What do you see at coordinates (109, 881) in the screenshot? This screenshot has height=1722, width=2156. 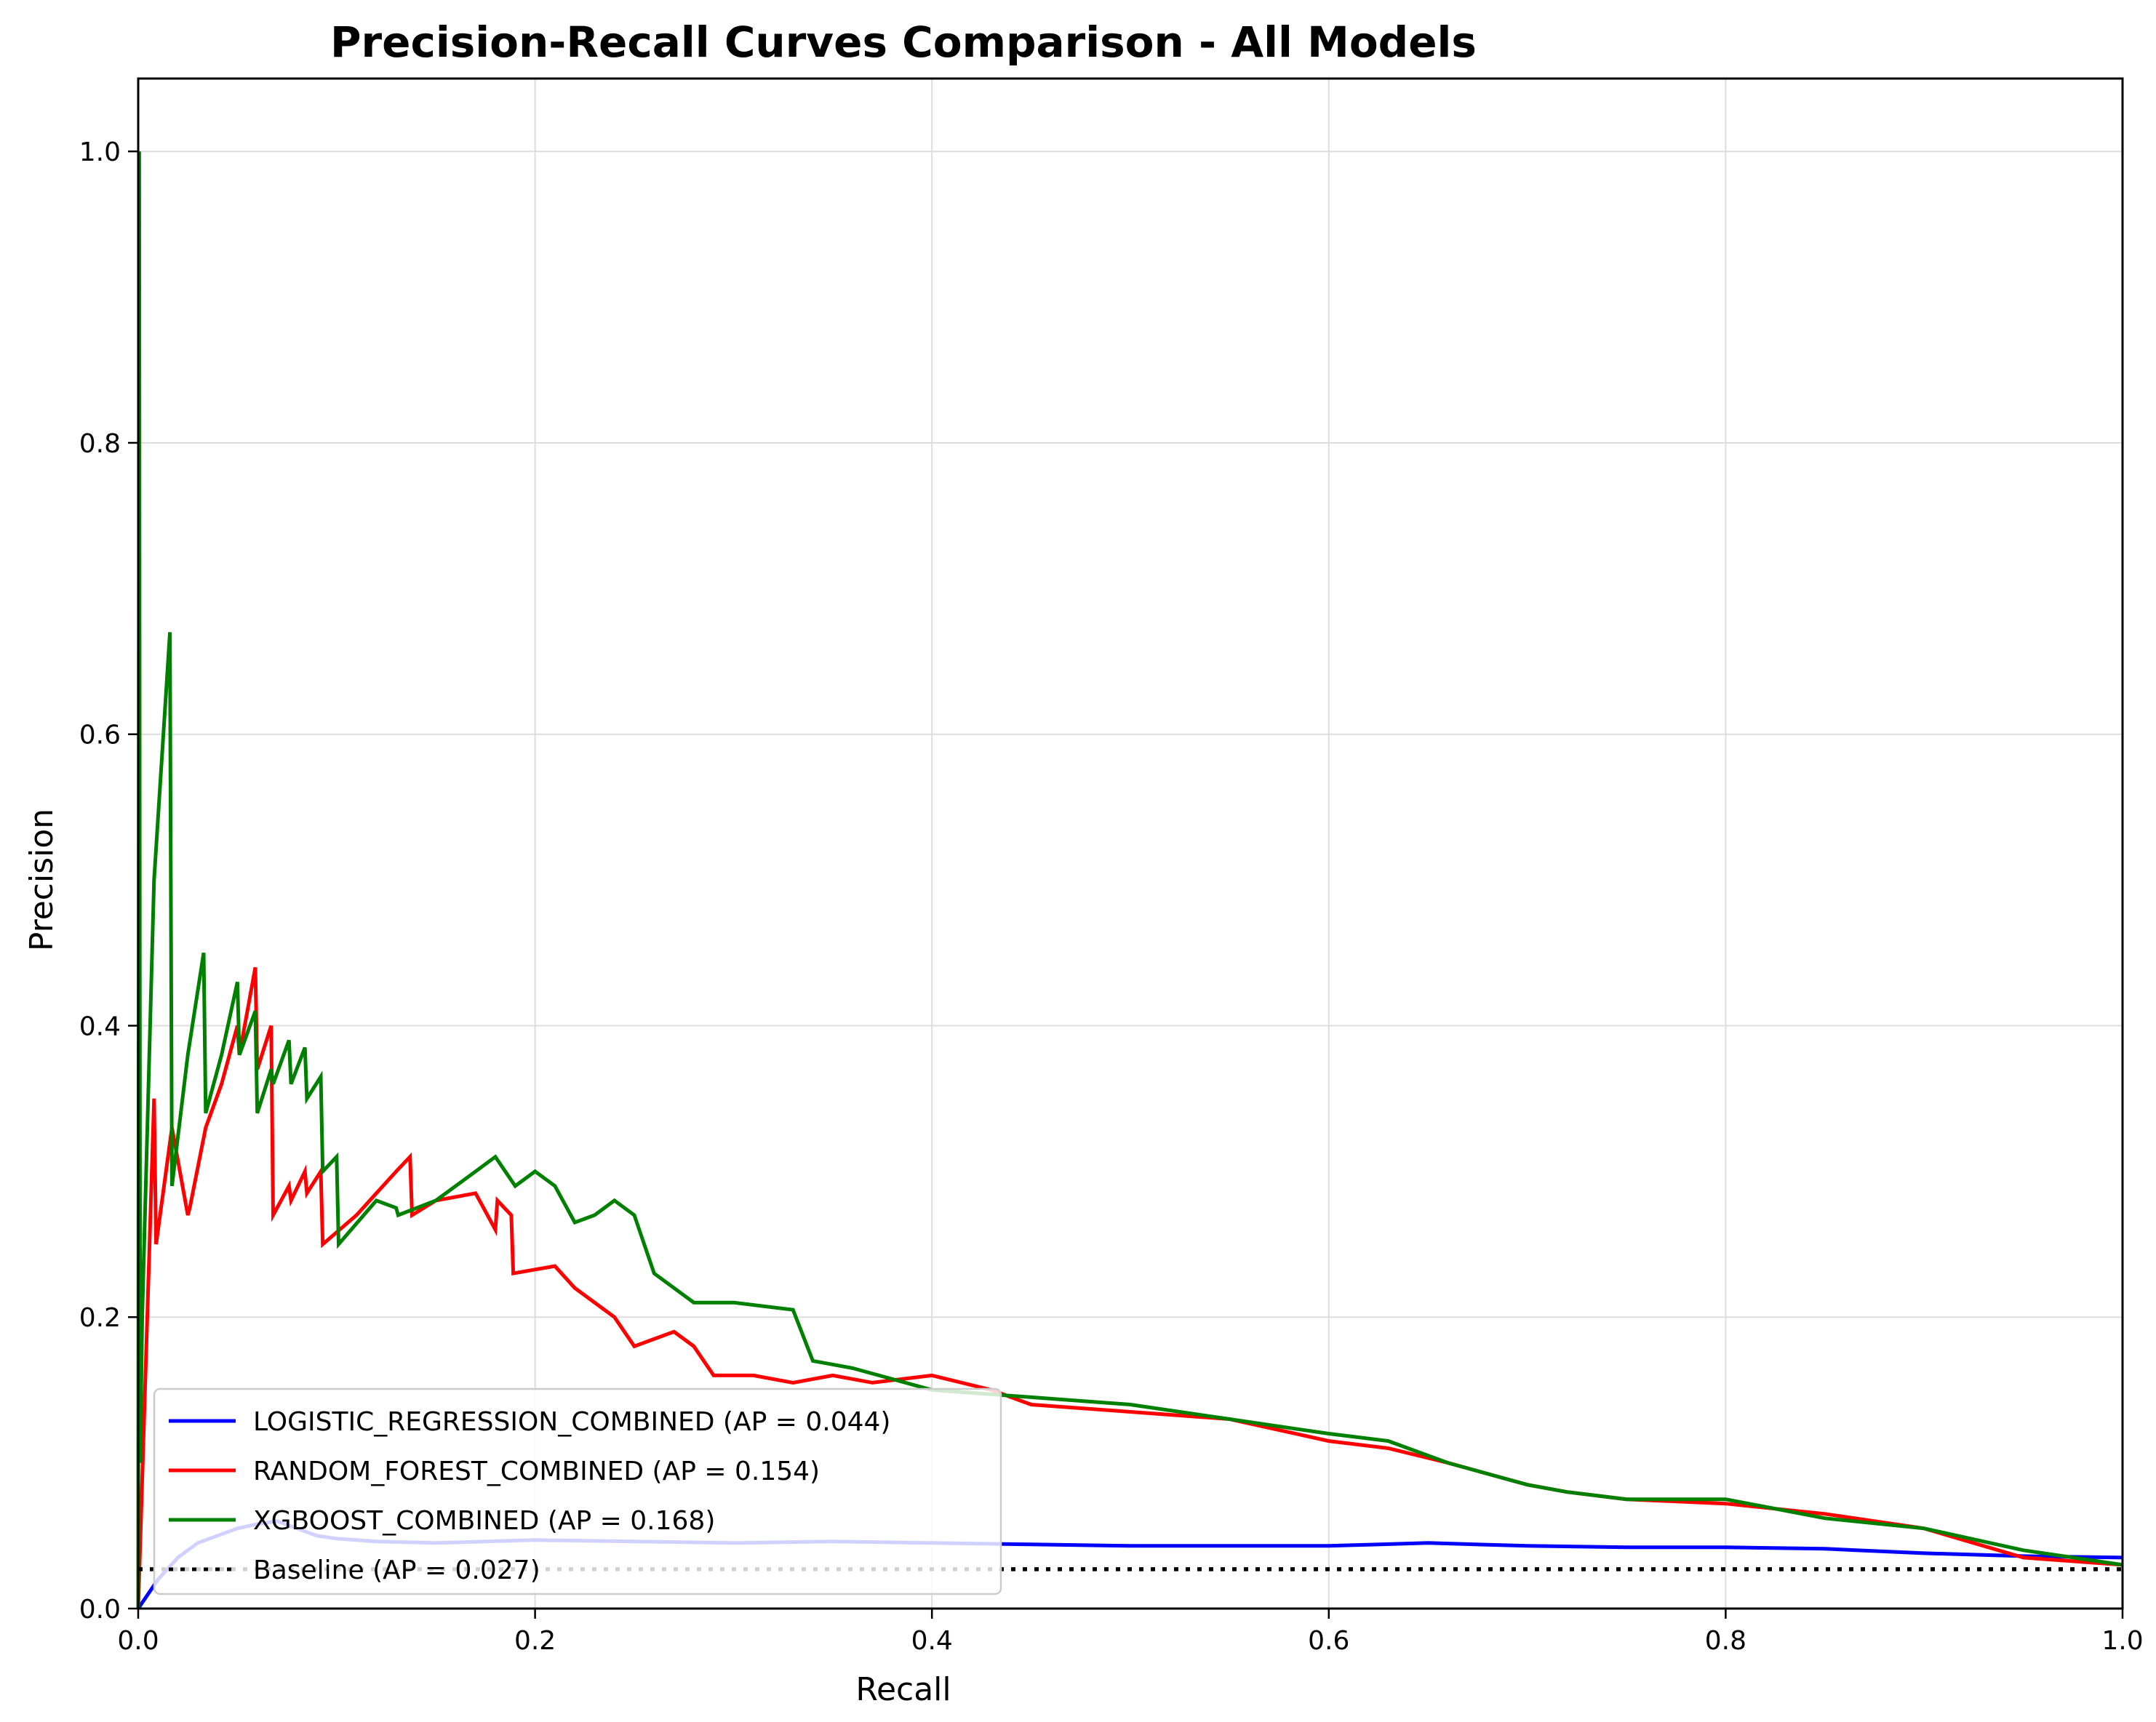 I see `y-axis-ticks: 0.0 0.2 0.4 0.6 0.8 1.0` at bounding box center [109, 881].